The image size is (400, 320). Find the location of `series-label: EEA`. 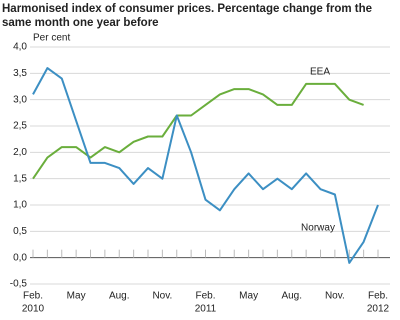

series-label: EEA is located at coordinates (320, 72).